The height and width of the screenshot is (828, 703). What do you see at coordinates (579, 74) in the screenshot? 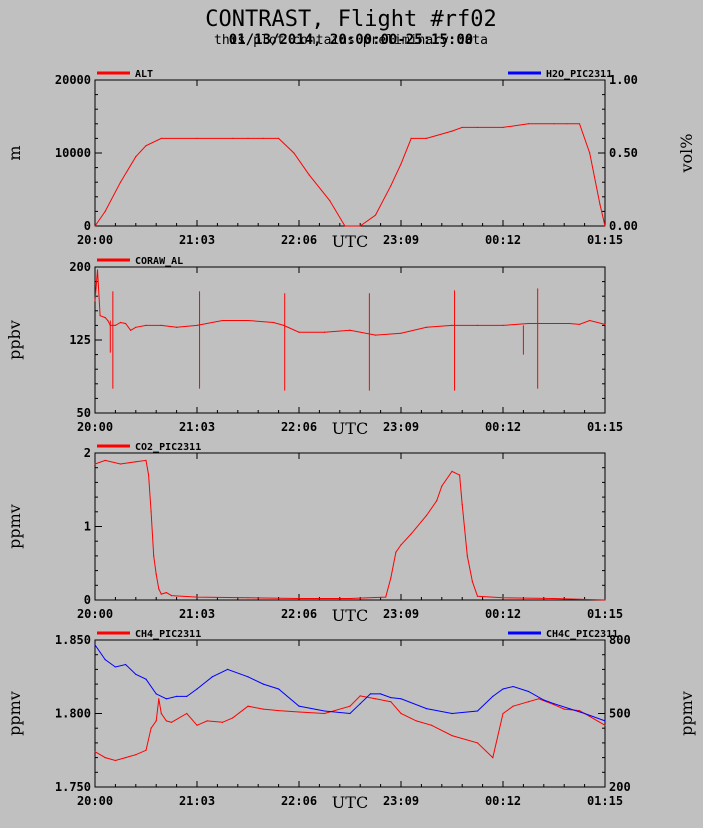
I see `legend-label-right: H2O_PIC2311` at bounding box center [579, 74].